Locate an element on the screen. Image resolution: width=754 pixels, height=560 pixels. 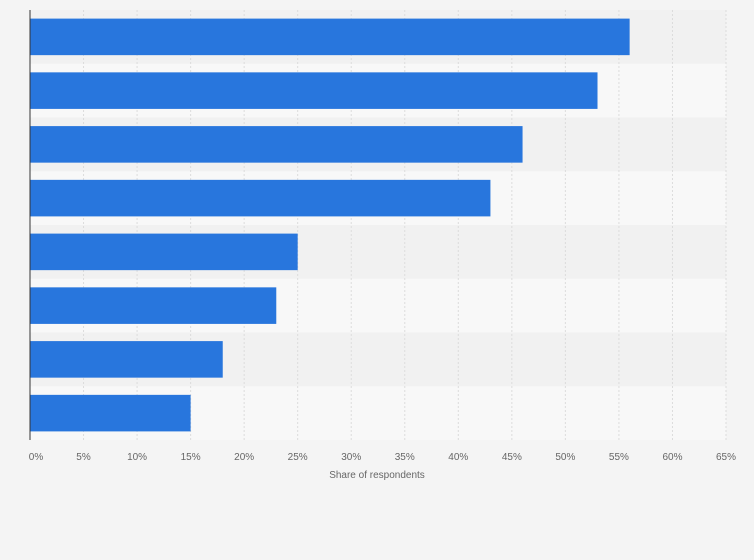
x-tick-label: 10% is located at coordinates (137, 457).